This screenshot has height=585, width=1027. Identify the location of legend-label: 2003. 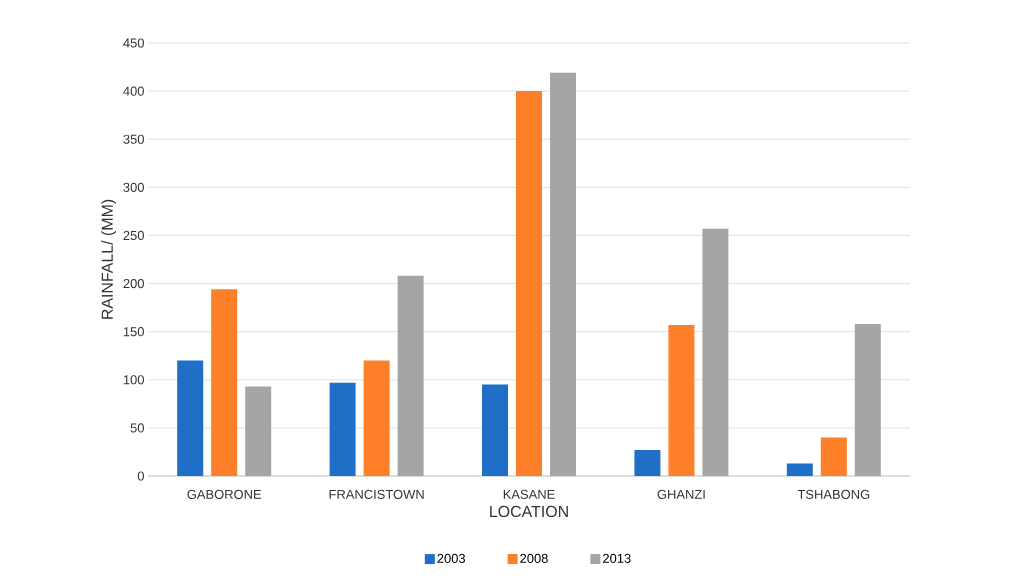
(451, 558).